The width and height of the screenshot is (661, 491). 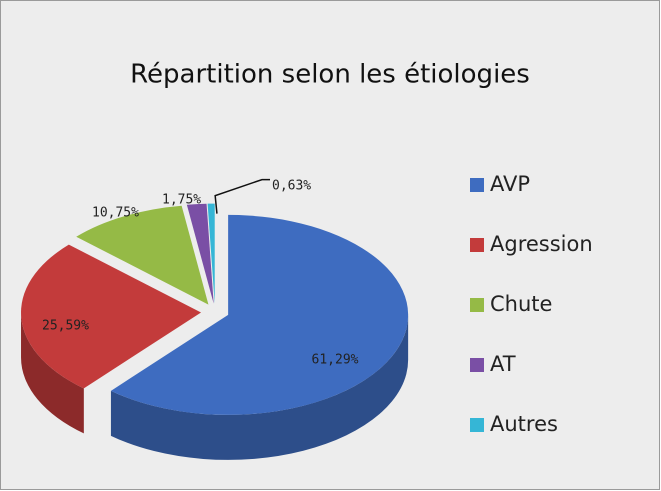 What do you see at coordinates (335, 360) in the screenshot?
I see `data-label: 61,29%` at bounding box center [335, 360].